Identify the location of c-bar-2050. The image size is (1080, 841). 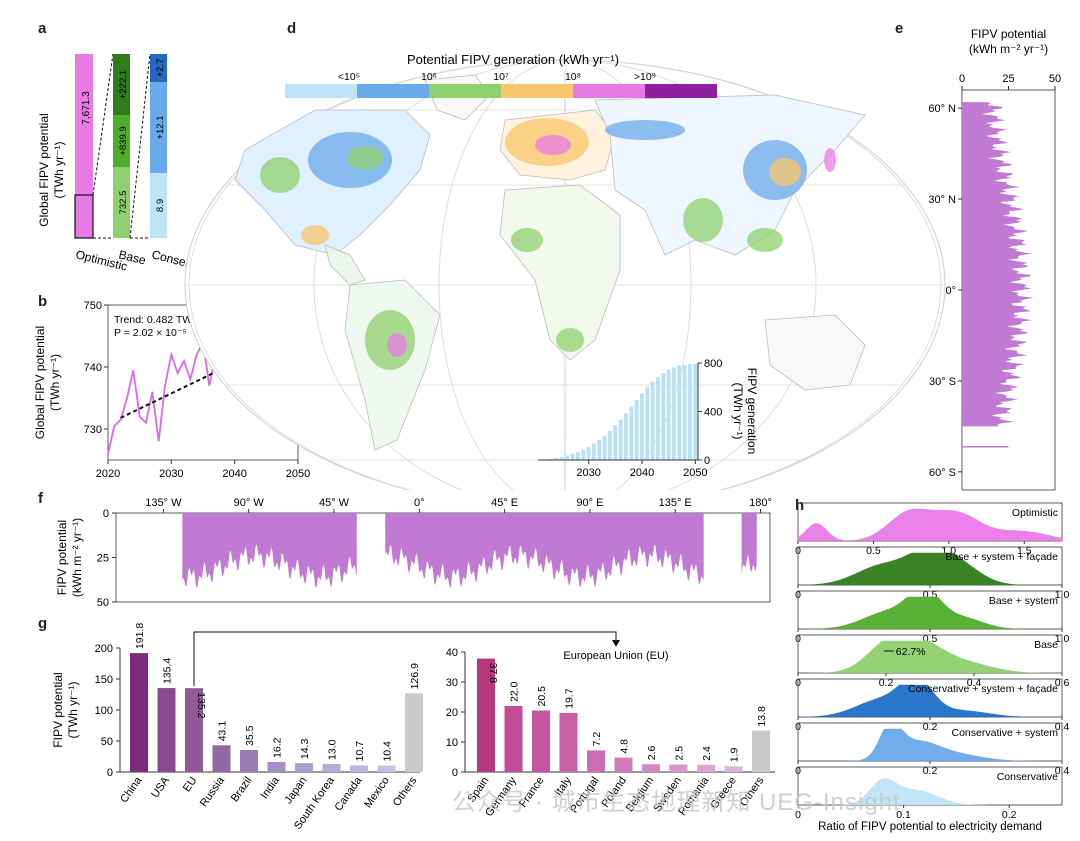
(695, 411).